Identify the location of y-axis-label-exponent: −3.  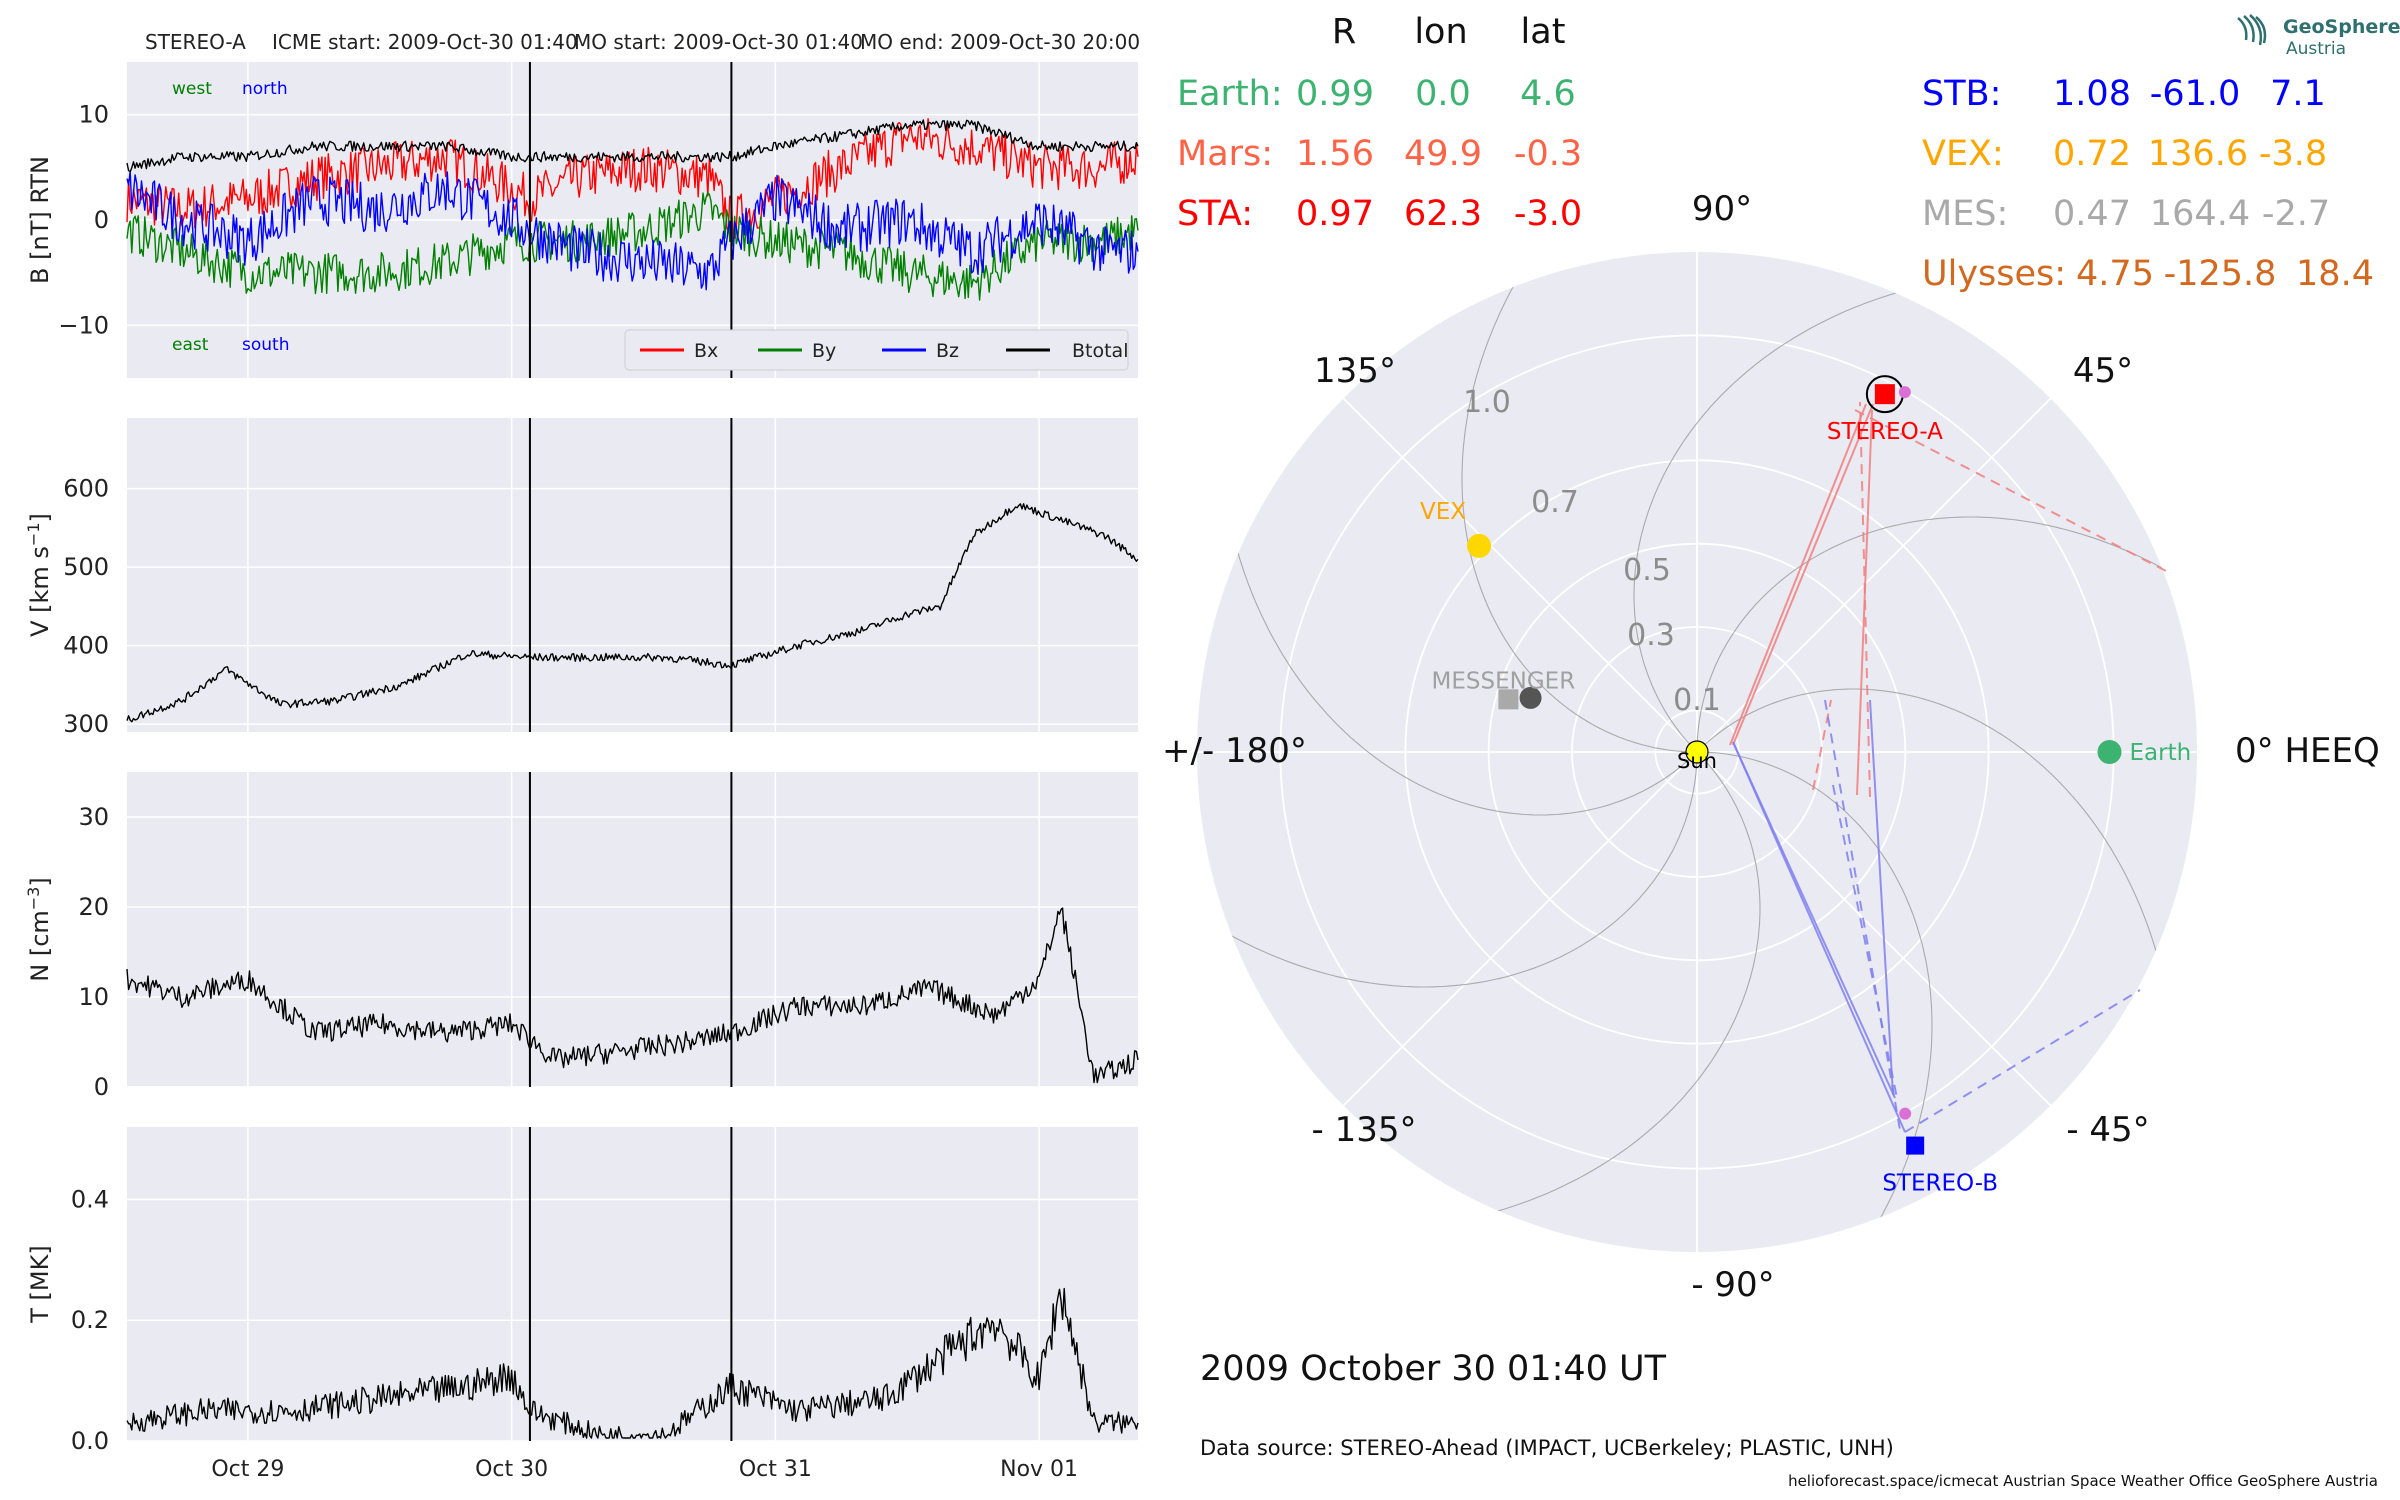
(33, 899).